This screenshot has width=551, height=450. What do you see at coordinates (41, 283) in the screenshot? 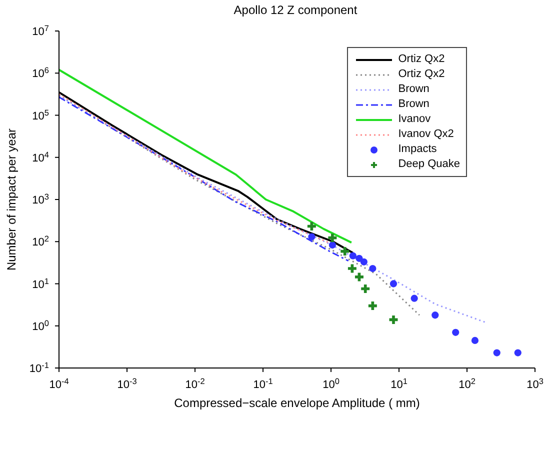
I see `y-tick-label: 10$^{1}$` at bounding box center [41, 283].